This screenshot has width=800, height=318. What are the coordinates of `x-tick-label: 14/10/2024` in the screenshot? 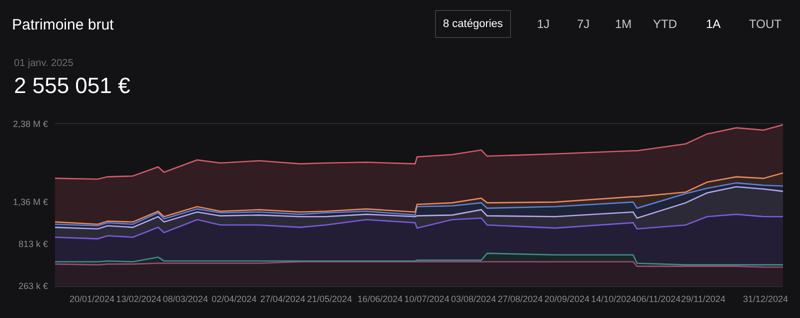 It's located at (613, 299).